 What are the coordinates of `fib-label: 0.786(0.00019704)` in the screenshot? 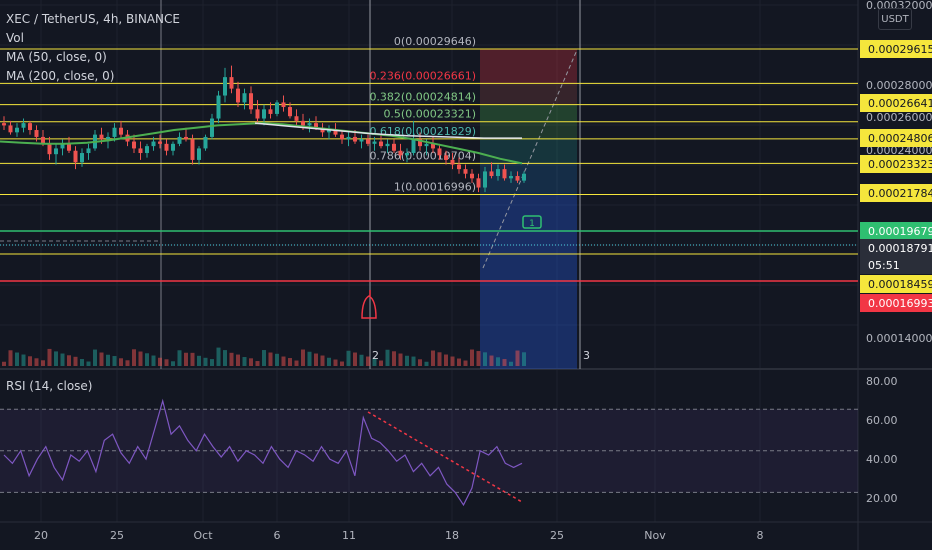 It's located at (422, 155).